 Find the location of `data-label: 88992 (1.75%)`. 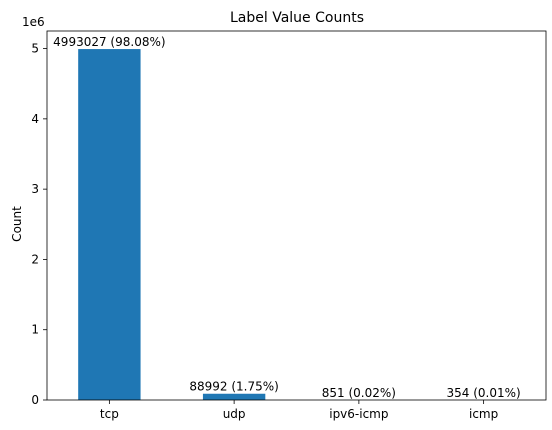

data-label: 88992 (1.75%) is located at coordinates (233, 387).